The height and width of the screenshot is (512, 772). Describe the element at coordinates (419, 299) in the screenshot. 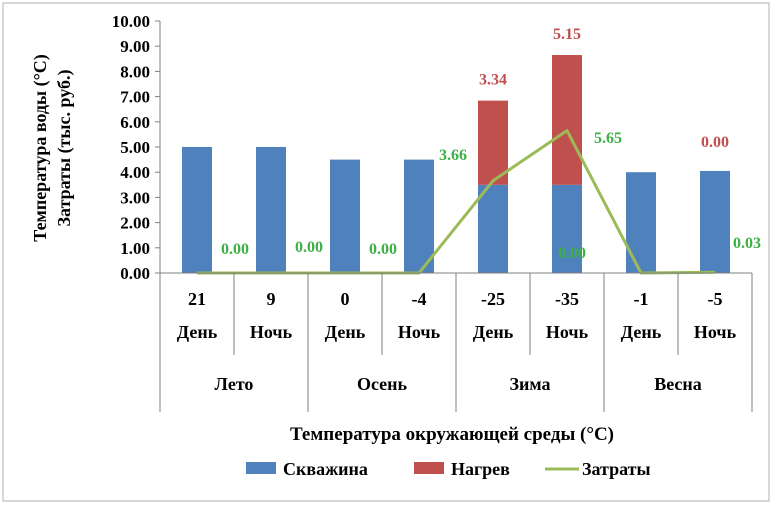

I see `x-tick-temp: -4` at that location.